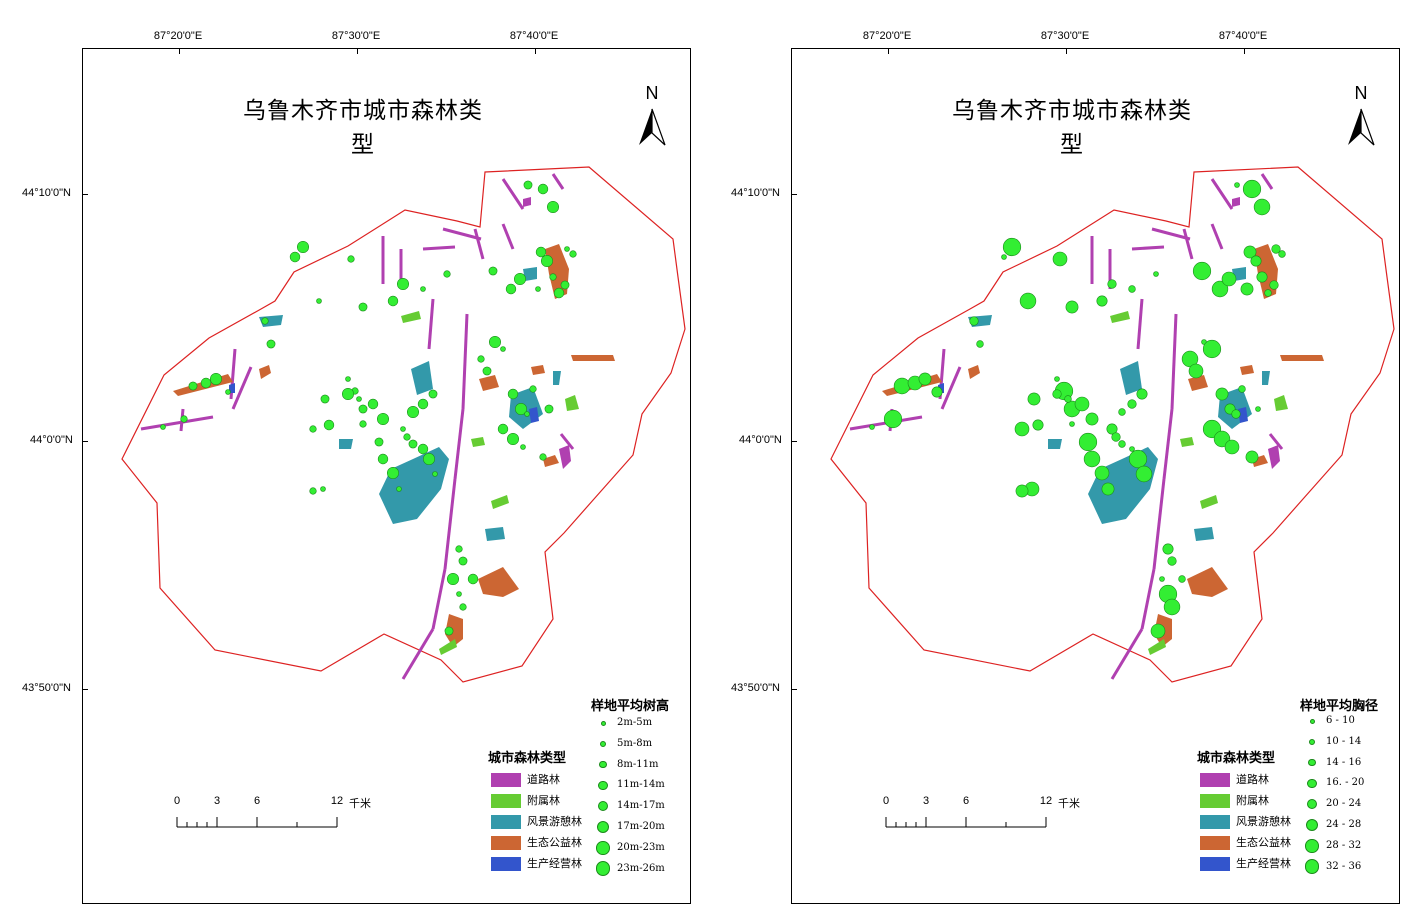 This screenshot has height=916, width=1417. I want to click on scale-bar-line, so click(966, 822).